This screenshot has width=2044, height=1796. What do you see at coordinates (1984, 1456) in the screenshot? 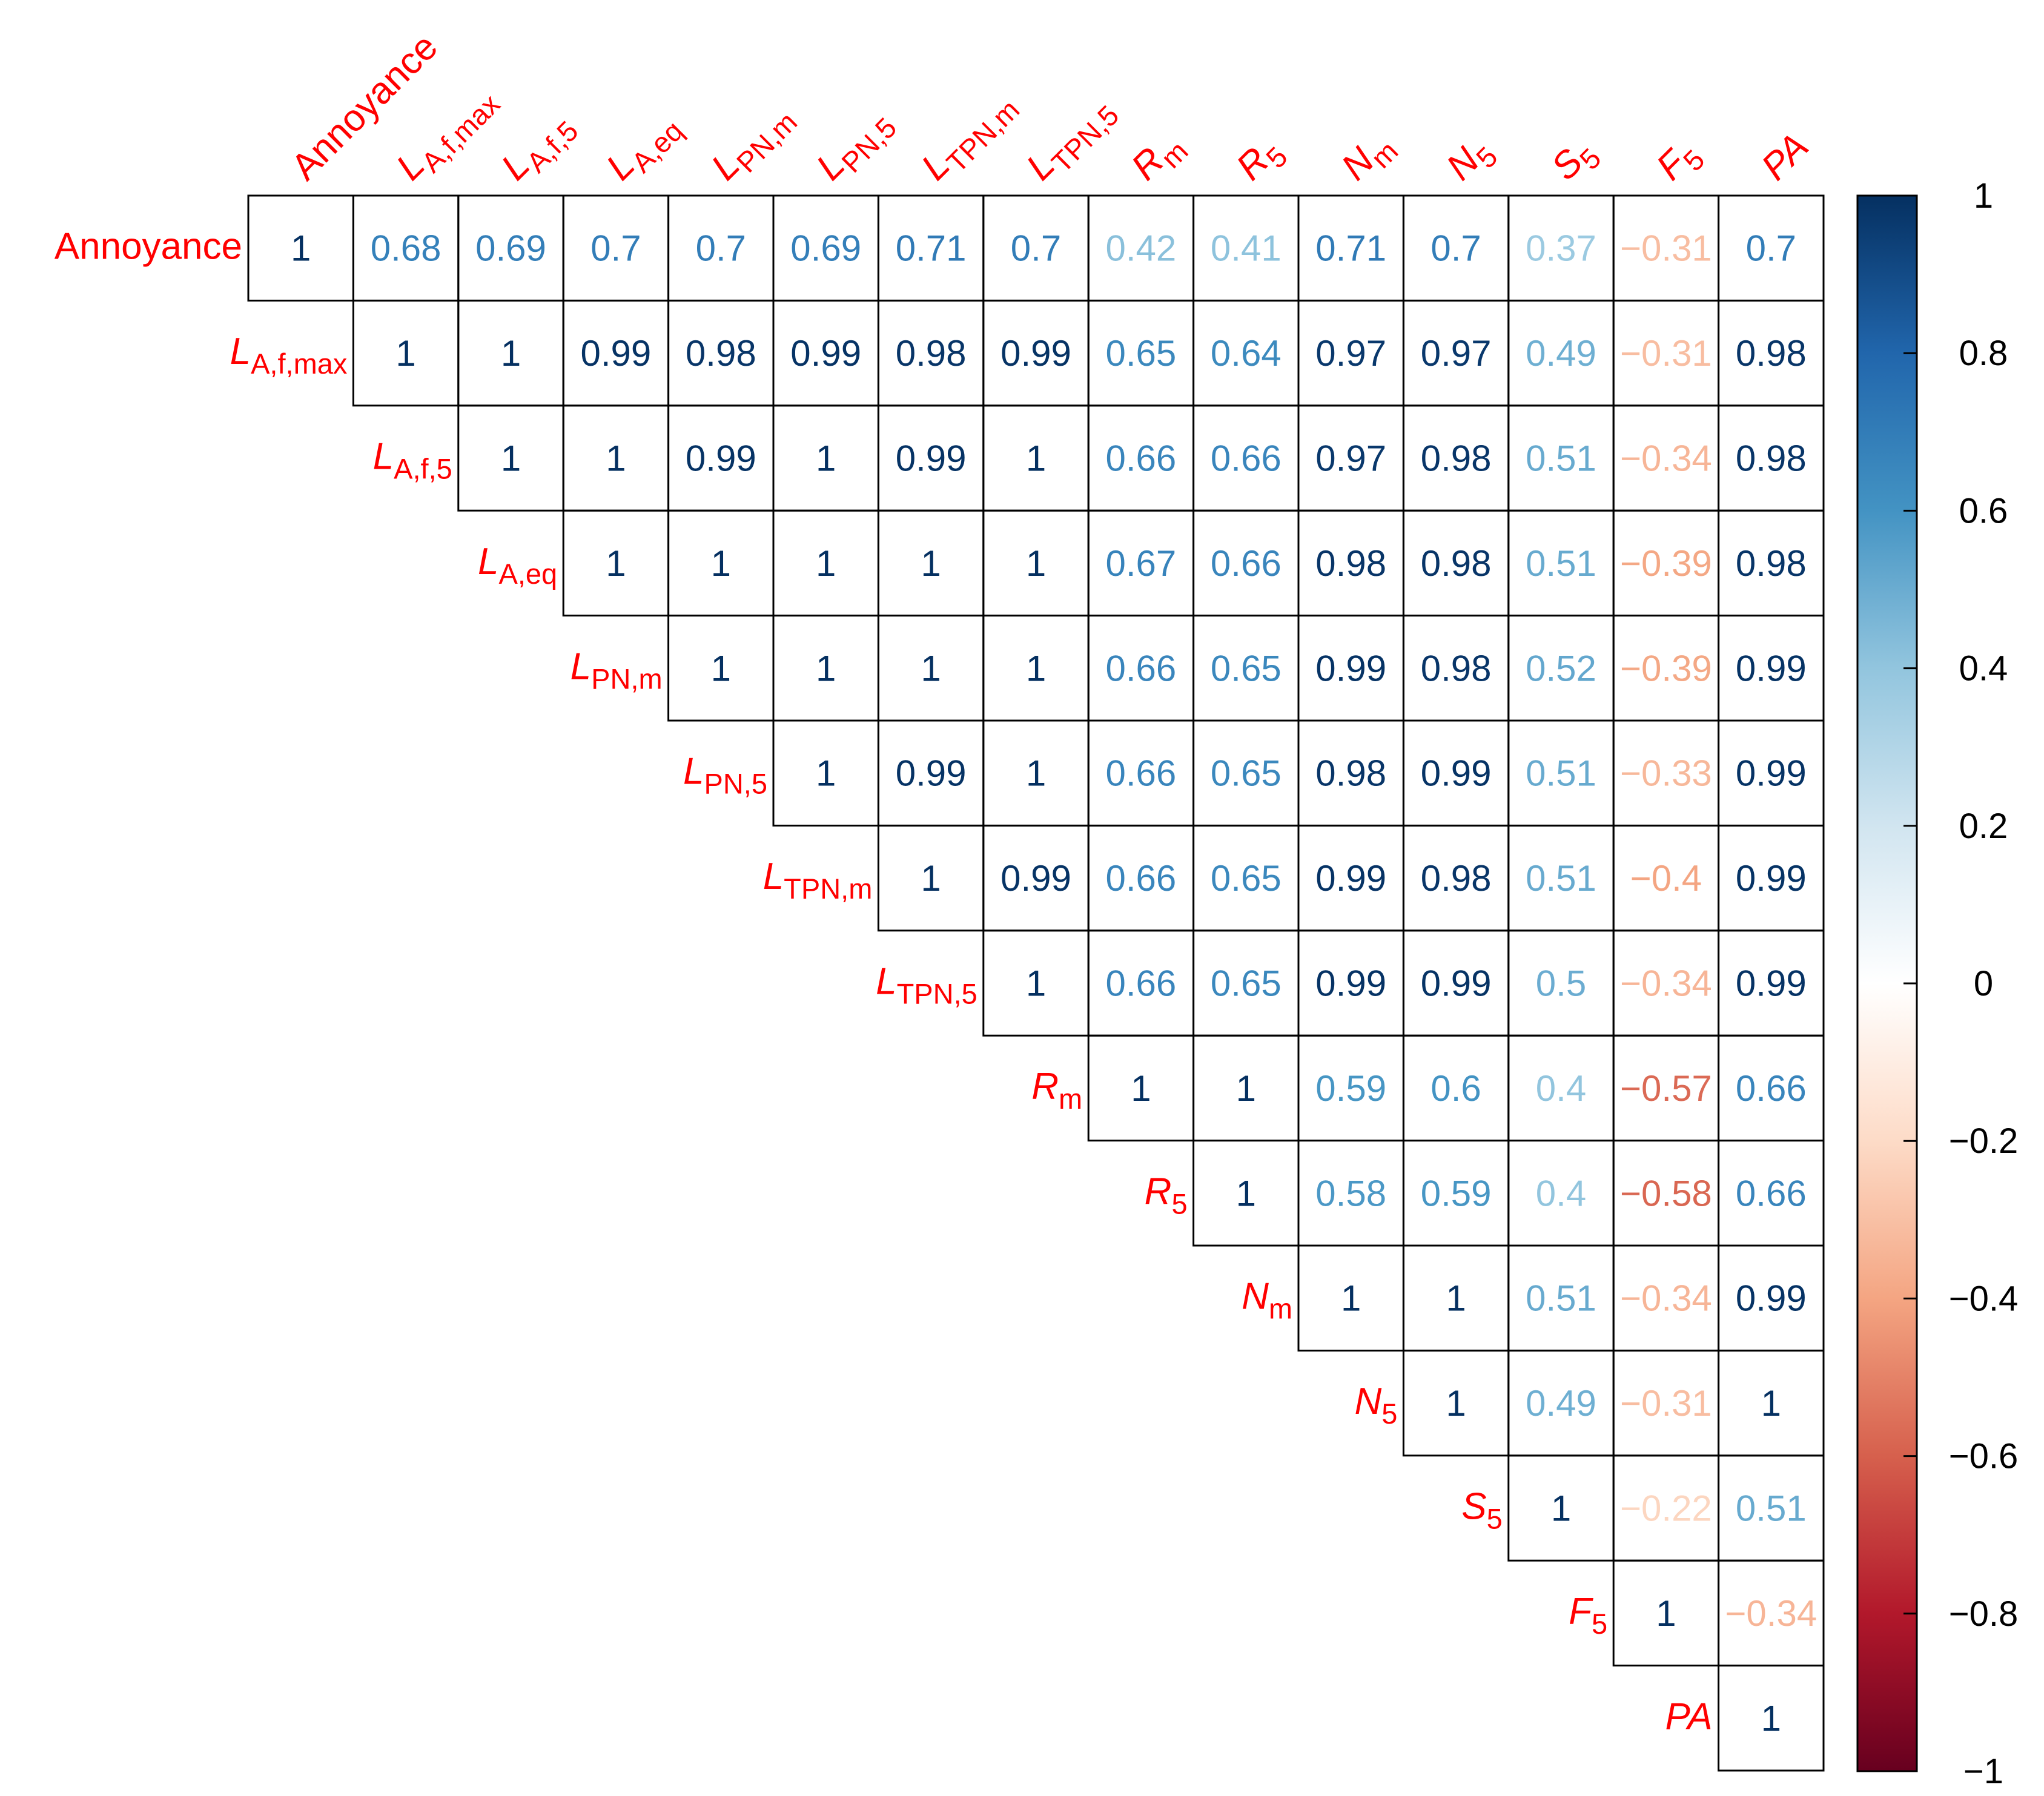
I see `colorbar-tick-label: −0.6` at bounding box center [1984, 1456].